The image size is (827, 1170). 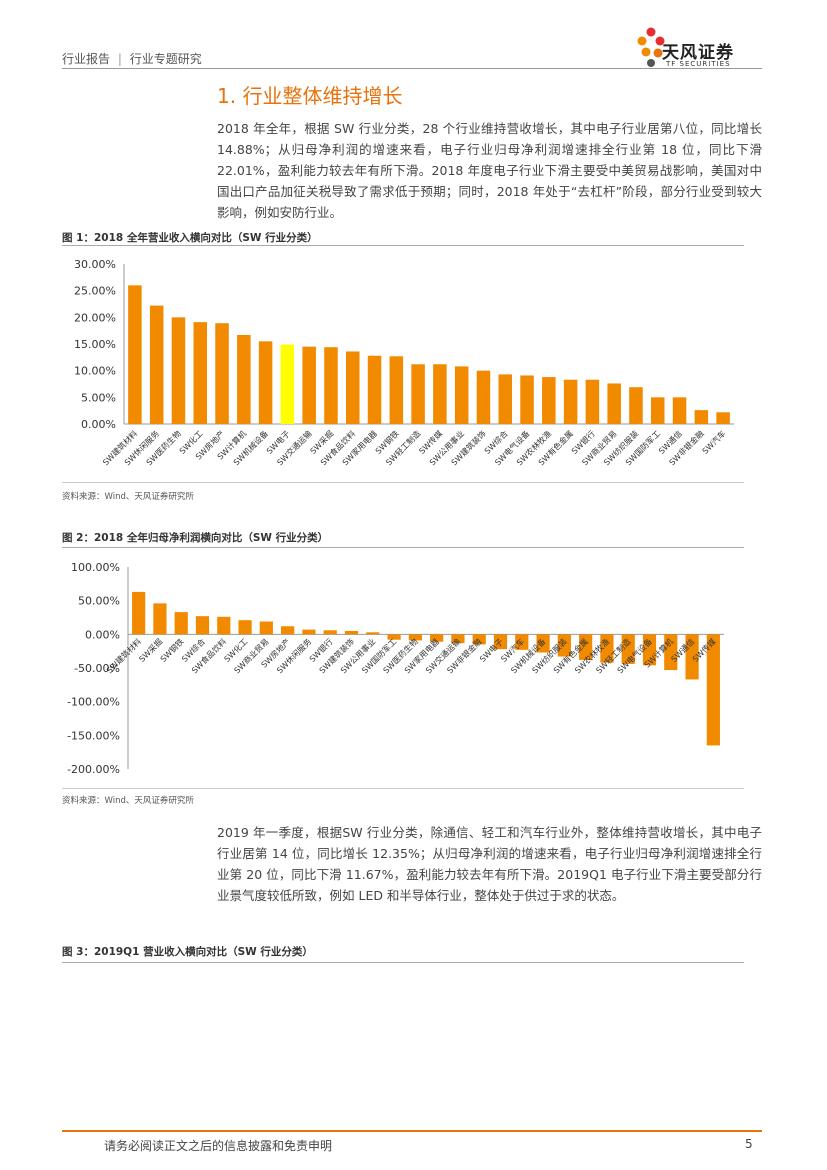 What do you see at coordinates (99, 601) in the screenshot?
I see `y-tick-label: 50.00%` at bounding box center [99, 601].